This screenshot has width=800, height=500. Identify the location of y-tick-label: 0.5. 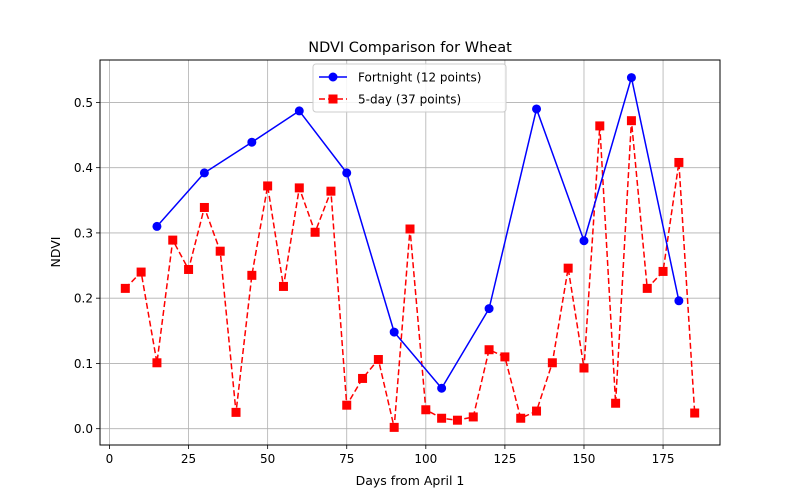
(83, 103).